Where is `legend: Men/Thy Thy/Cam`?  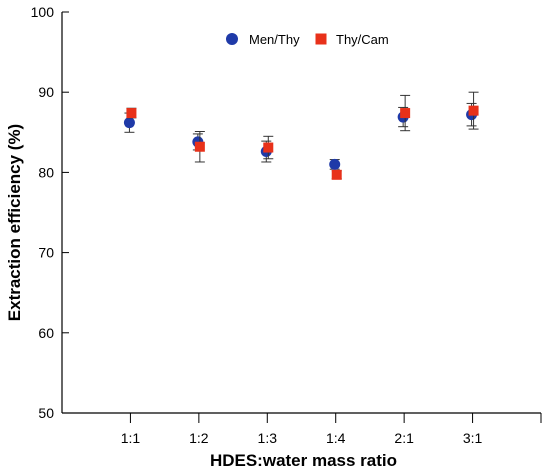
legend: Men/Thy Thy/Cam is located at coordinates (307, 39).